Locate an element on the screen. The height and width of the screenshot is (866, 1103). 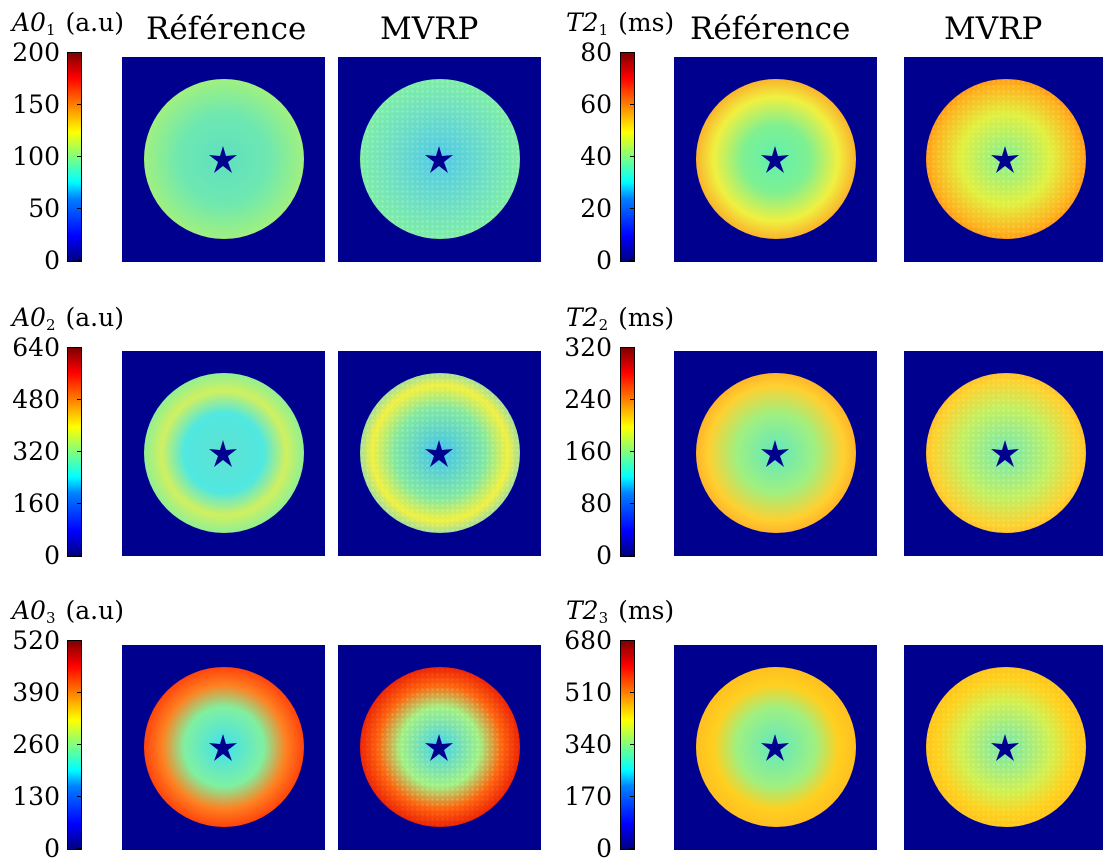
label-left-row2: A02 (a.u) is located at coordinates (68, 319).